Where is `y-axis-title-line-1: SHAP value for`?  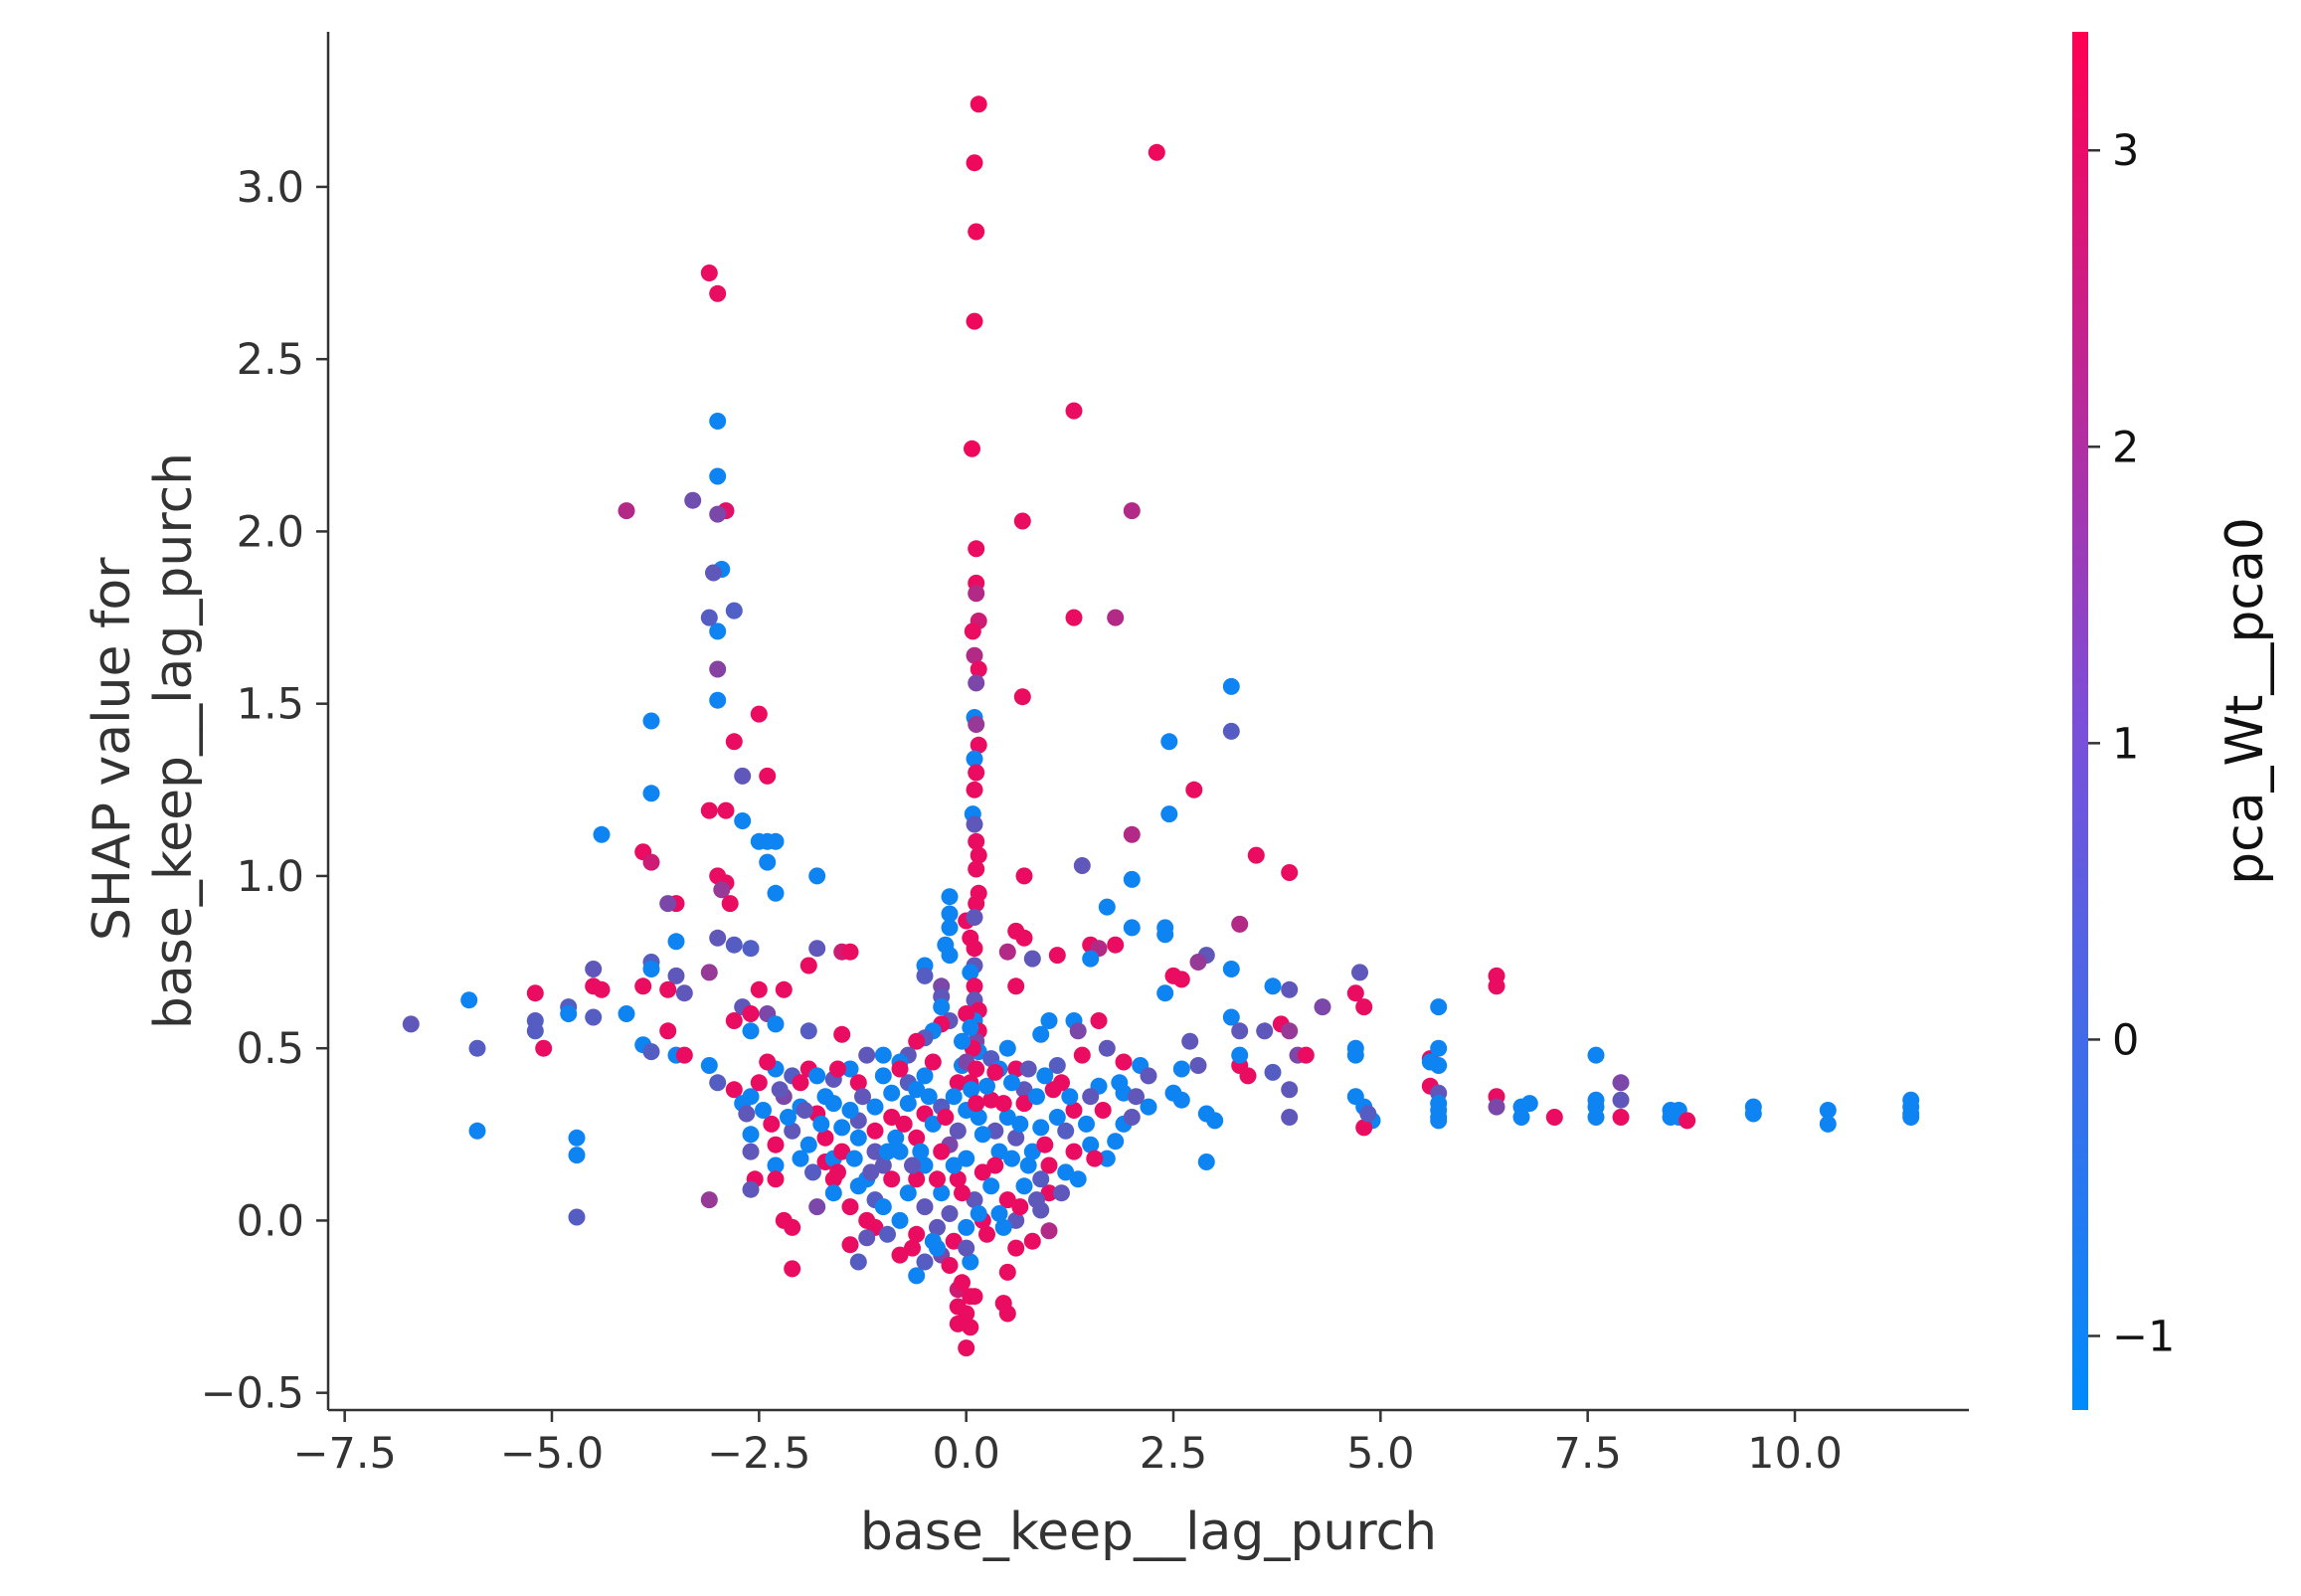
y-axis-title-line-1: SHAP value for is located at coordinates (112, 749).